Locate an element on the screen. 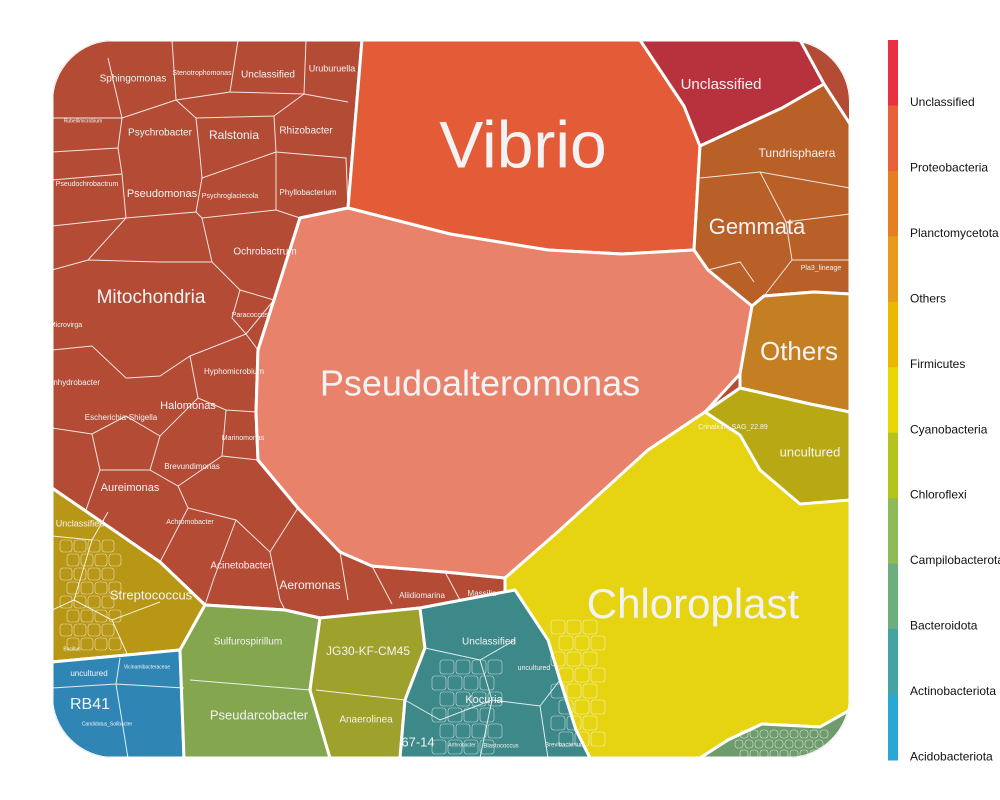  cell-label-microvirga-proteobacteria: Microvirga is located at coordinates (66, 325).